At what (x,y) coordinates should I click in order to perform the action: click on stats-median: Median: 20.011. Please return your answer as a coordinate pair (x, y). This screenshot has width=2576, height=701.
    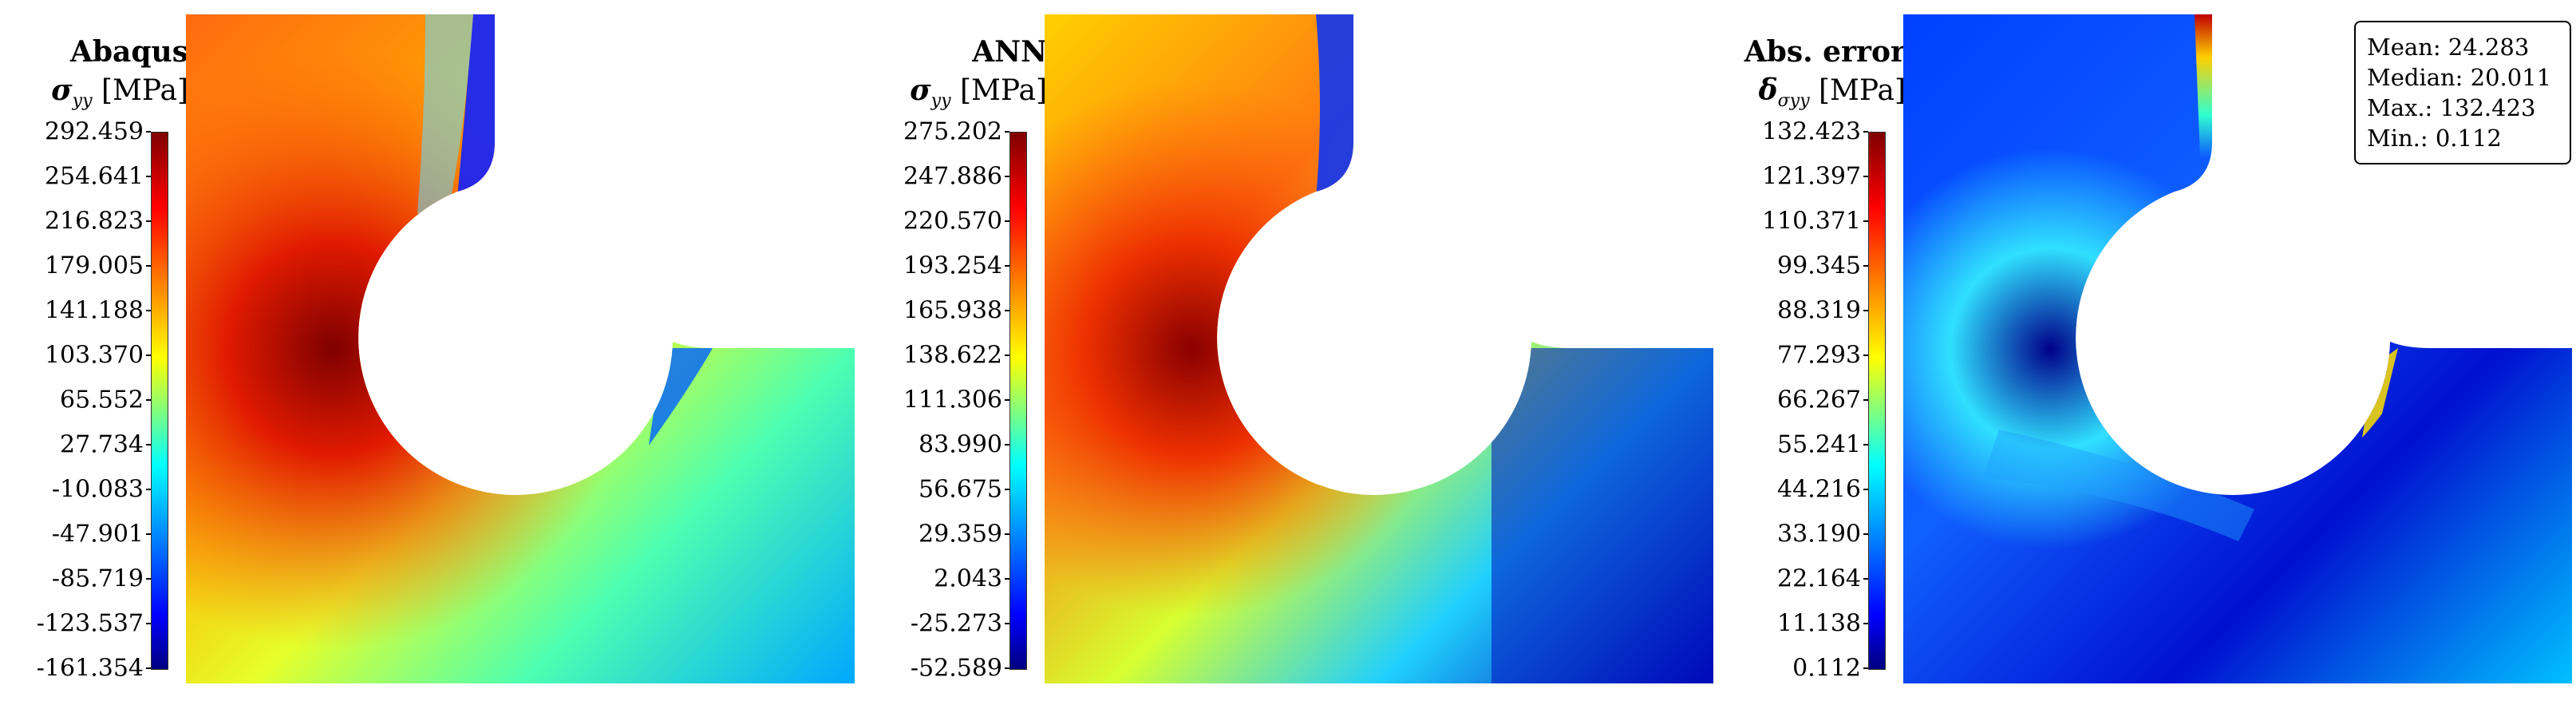
    Looking at the image, I should click on (2459, 78).